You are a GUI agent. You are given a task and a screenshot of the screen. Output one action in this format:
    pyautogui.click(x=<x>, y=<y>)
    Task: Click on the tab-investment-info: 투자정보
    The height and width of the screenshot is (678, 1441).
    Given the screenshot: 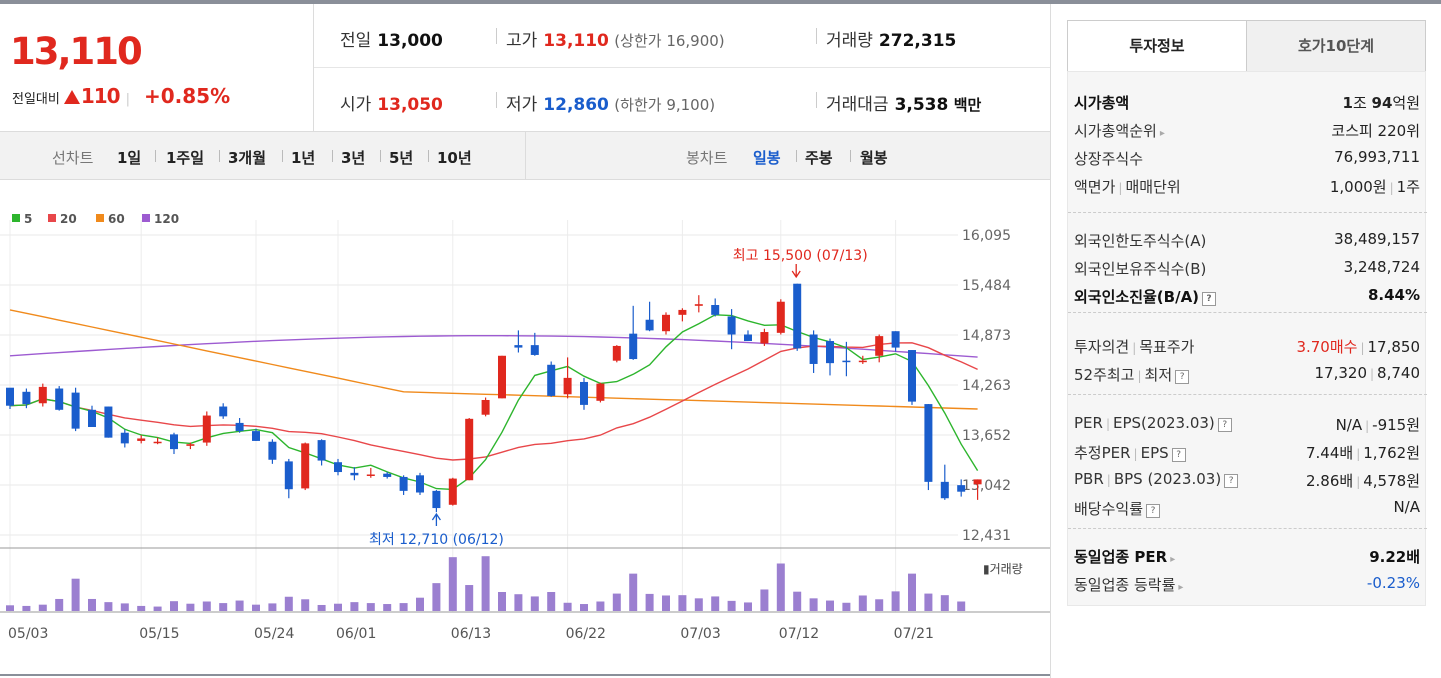 What is the action you would take?
    pyautogui.click(x=1157, y=46)
    